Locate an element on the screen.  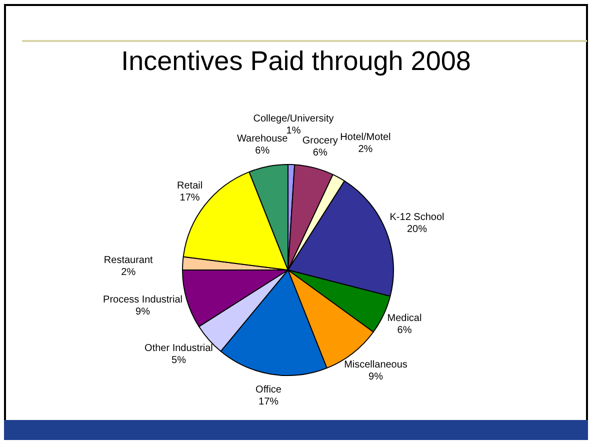
chart-title: Incentives Paid through 2008 is located at coordinates (296, 61).